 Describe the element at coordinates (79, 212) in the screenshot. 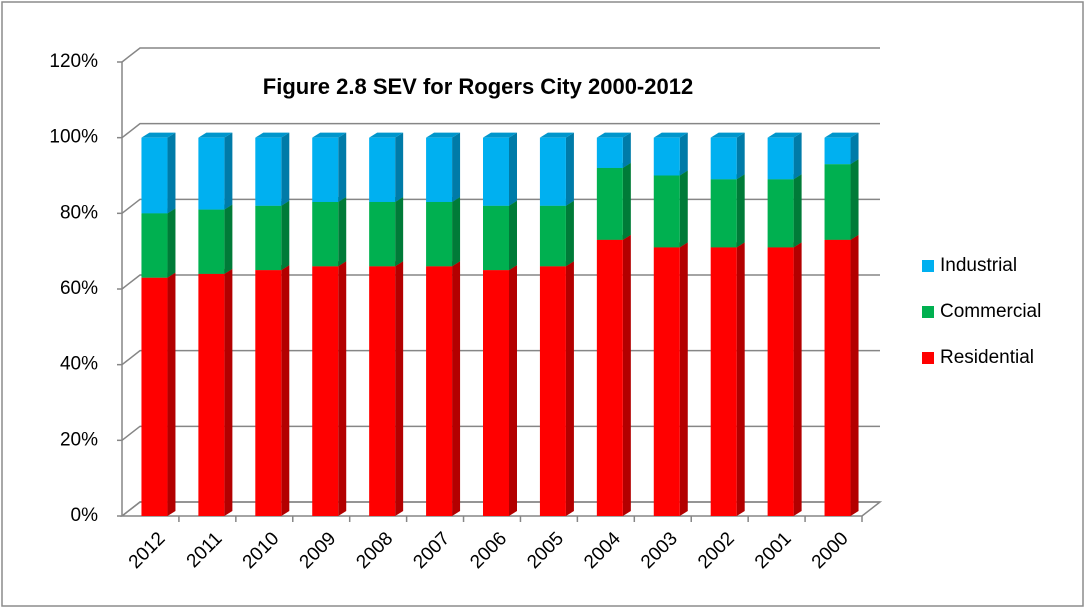

I see `y-tick-label: 80%` at that location.